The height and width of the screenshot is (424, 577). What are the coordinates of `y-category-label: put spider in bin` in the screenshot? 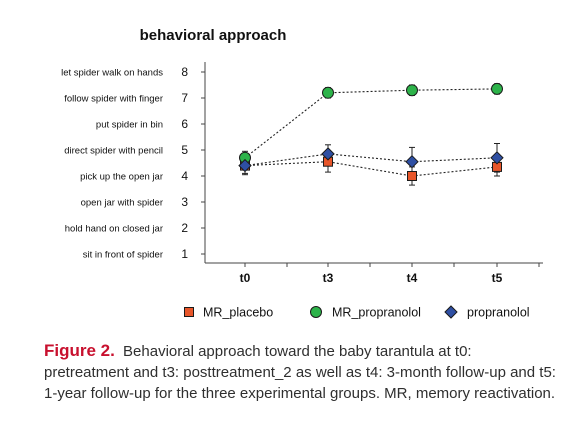 It's located at (129, 125).